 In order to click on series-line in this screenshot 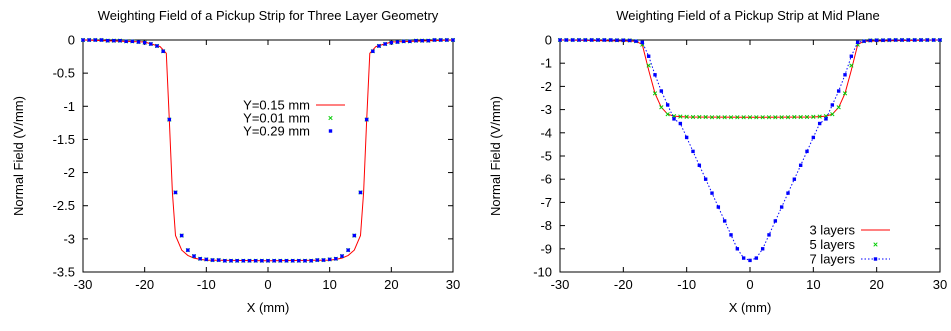, I will do `click(750, 78)`.